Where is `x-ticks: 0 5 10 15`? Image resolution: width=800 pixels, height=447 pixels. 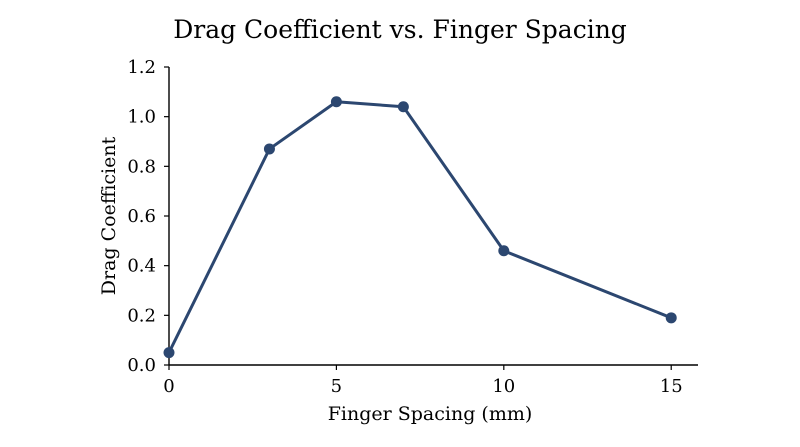 x-ticks: 0 5 10 15 is located at coordinates (423, 381).